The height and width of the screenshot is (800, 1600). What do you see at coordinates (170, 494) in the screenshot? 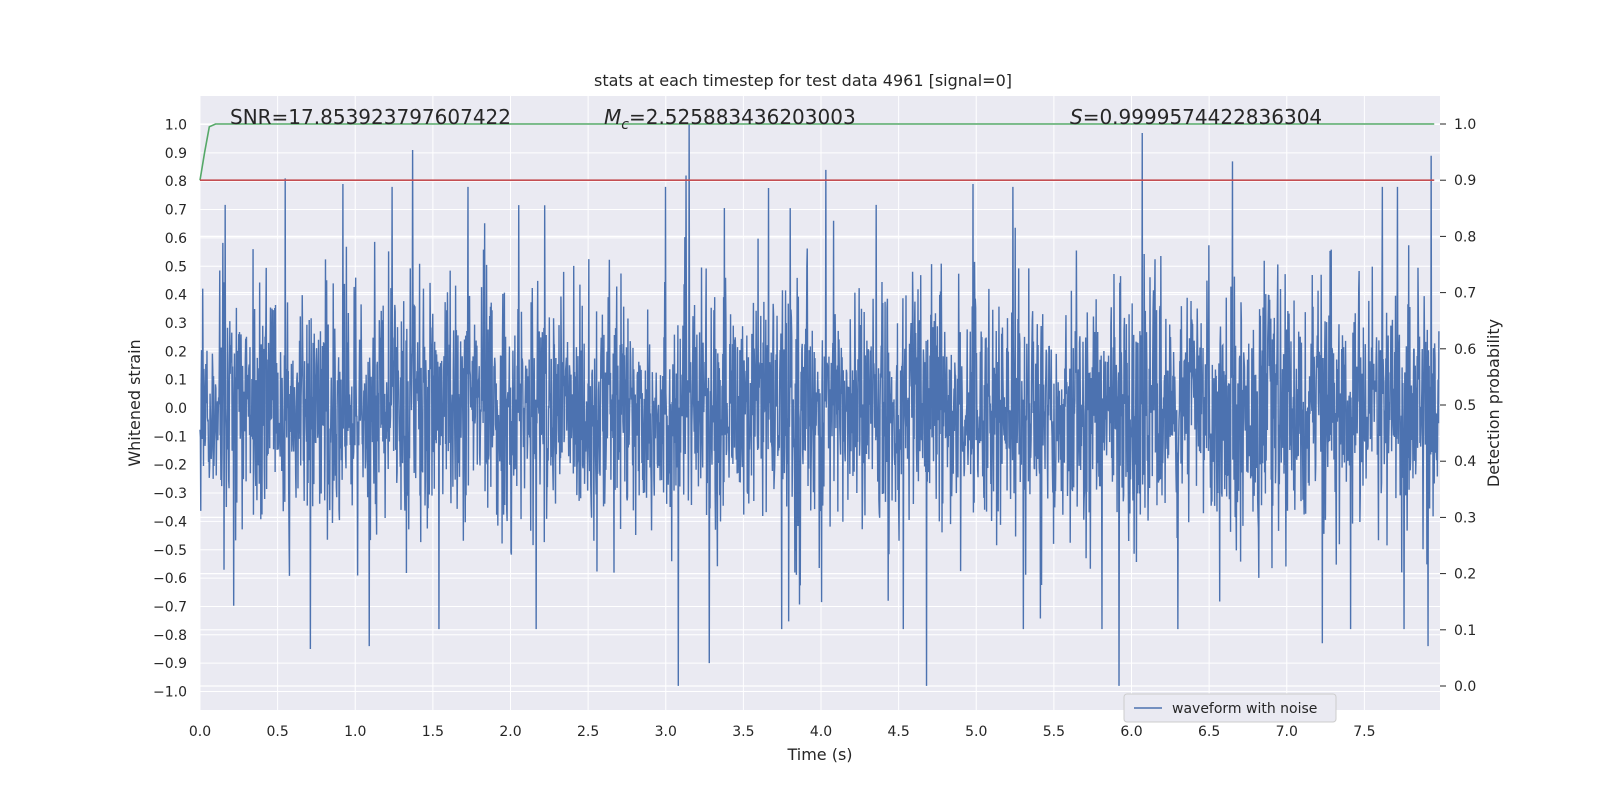
I see `y-tick-label: −0.3` at bounding box center [170, 494].